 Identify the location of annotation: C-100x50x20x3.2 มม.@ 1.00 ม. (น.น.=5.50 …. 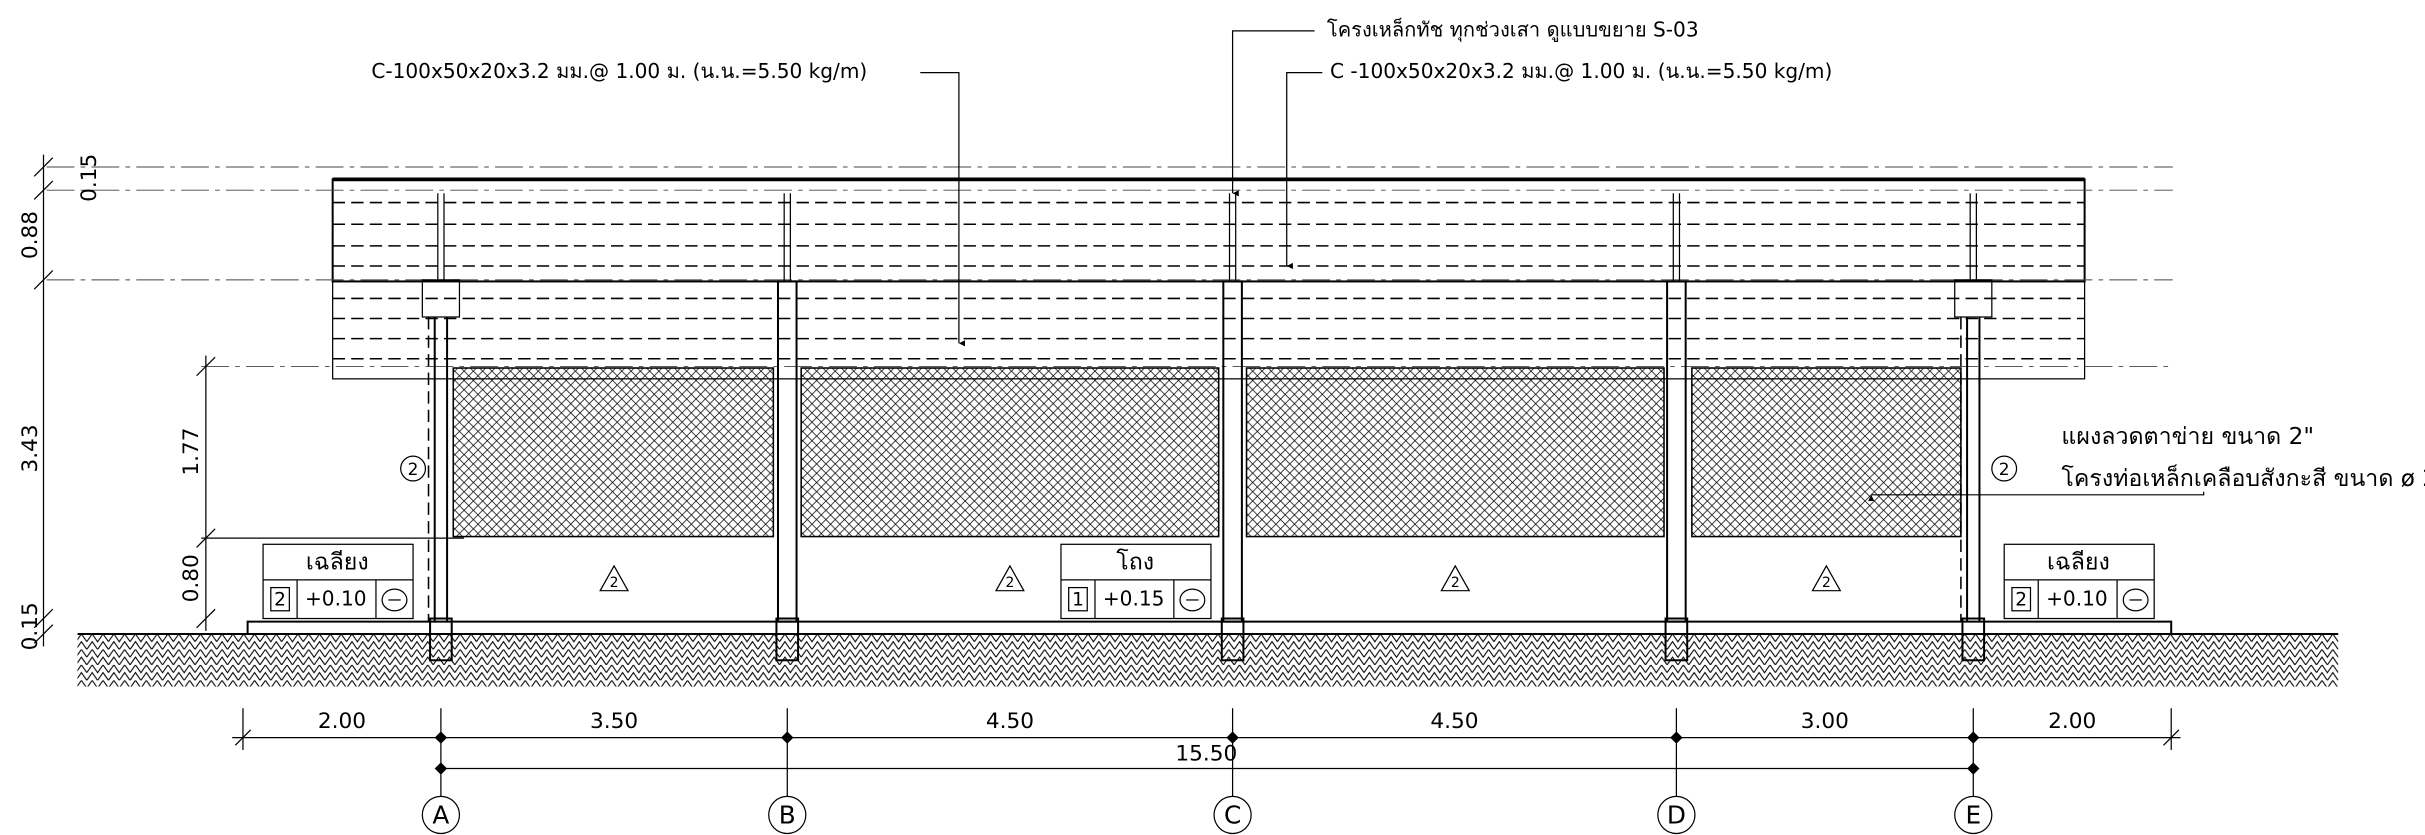
(619, 71).